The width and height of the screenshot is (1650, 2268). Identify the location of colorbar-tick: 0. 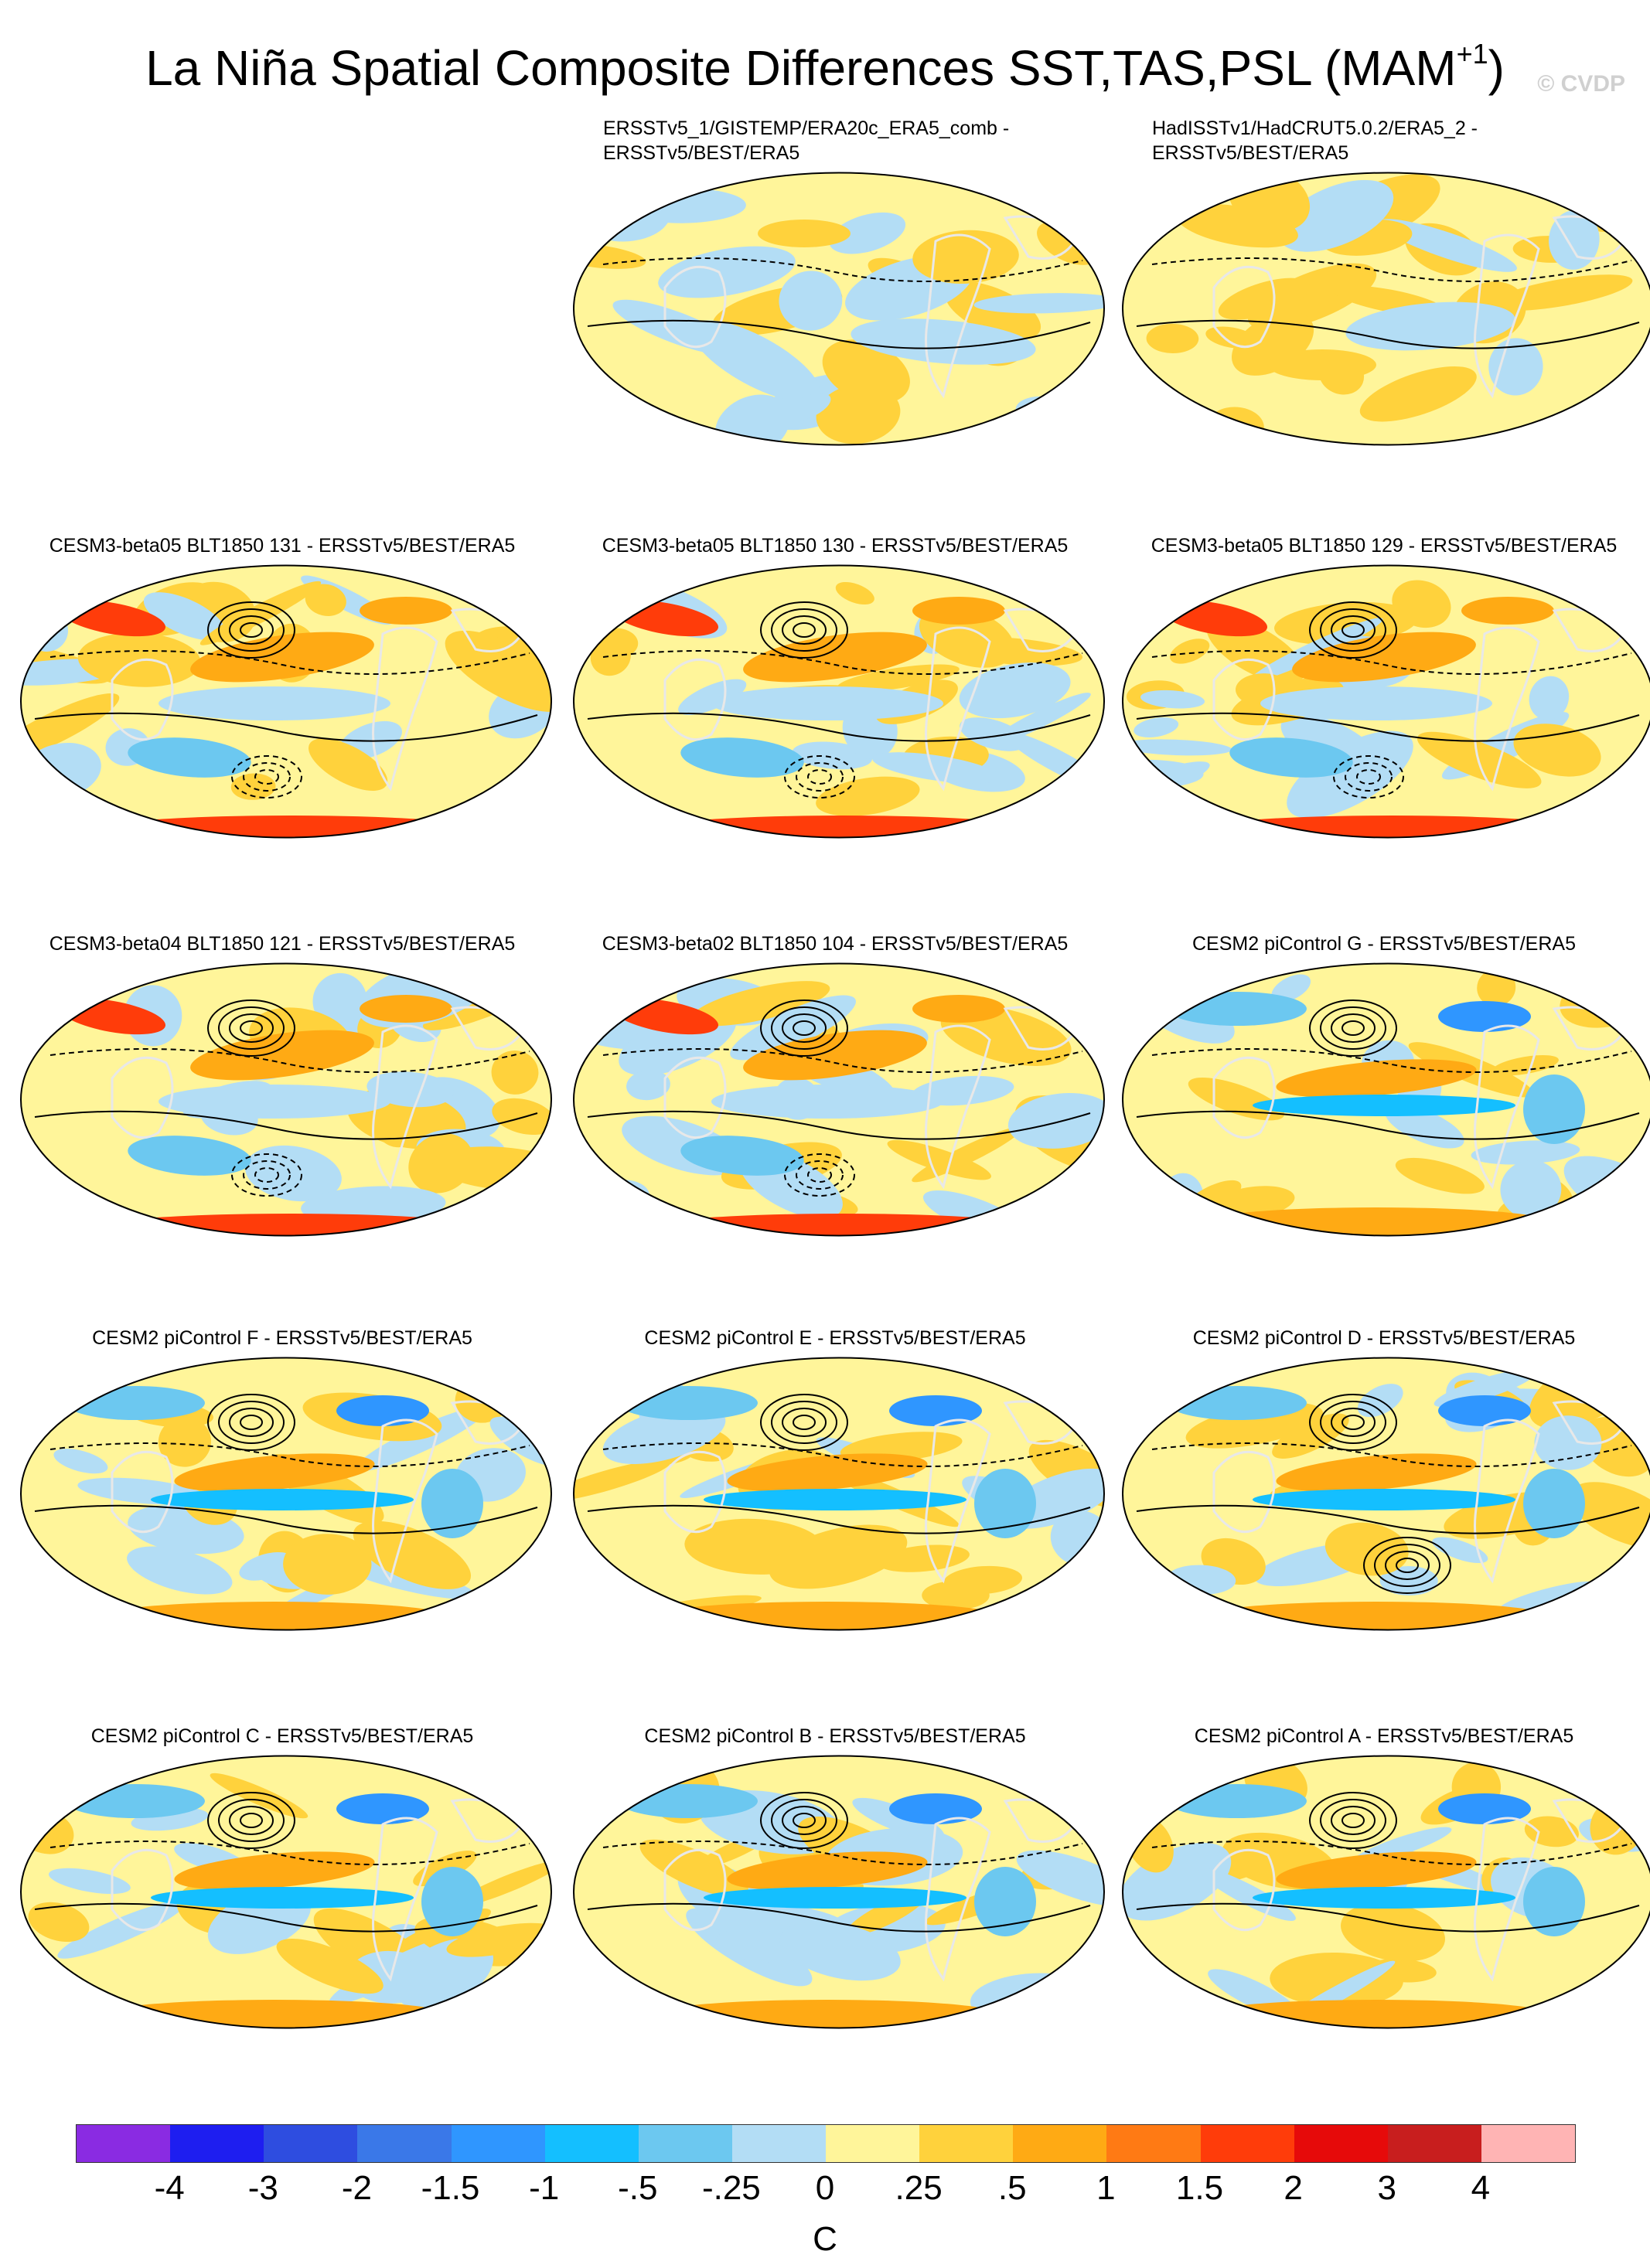
(825, 2188).